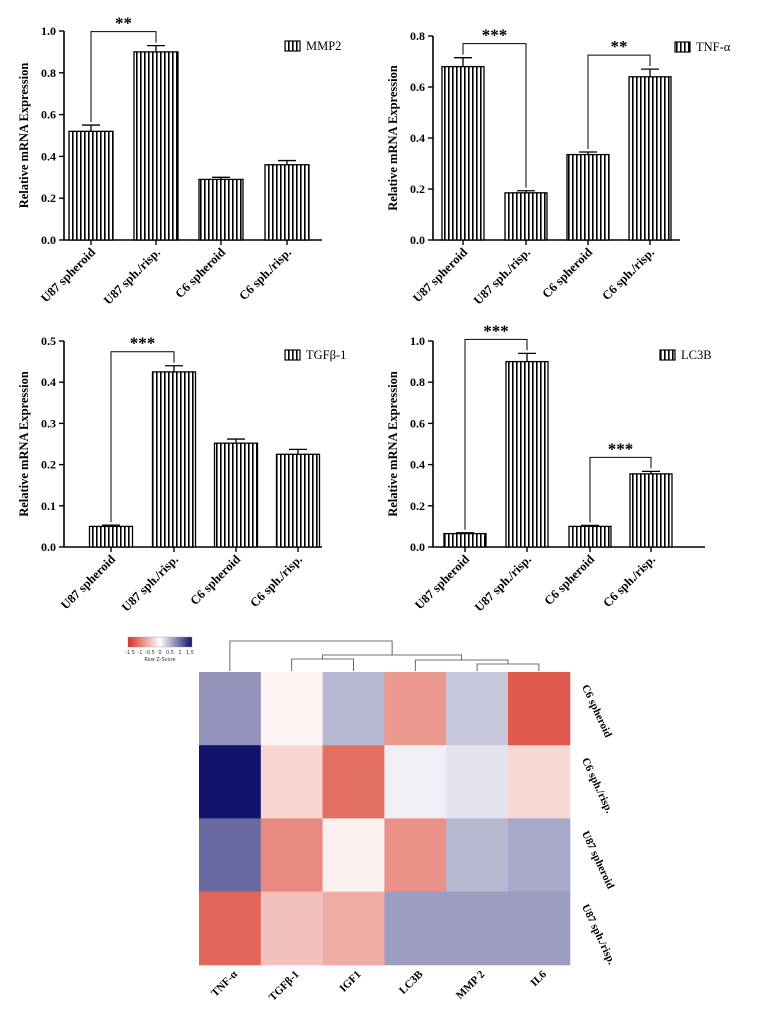  Describe the element at coordinates (326, 355) in the screenshot. I see `legend-label: TGFβ-1` at that location.